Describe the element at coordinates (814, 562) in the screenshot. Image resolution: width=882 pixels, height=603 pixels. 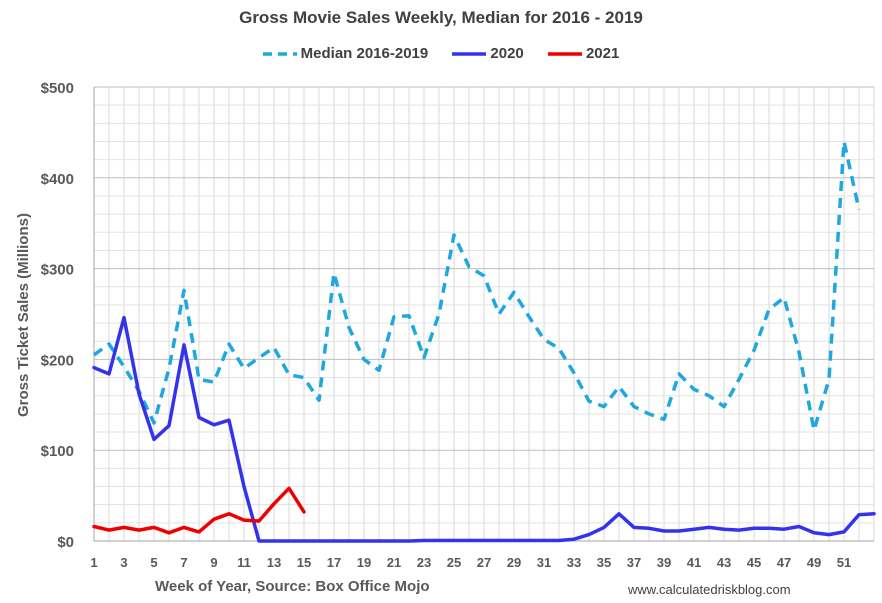
I see `x-tick-label: 49` at that location.